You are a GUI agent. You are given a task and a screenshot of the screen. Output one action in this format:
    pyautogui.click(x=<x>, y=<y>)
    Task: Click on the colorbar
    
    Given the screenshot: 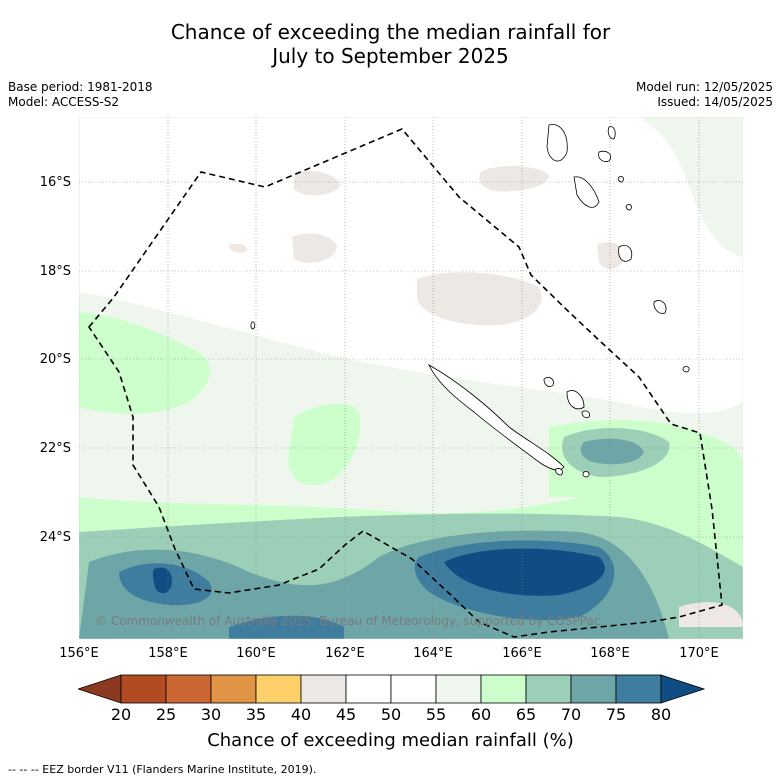 What is the action you would take?
    pyautogui.click(x=391, y=689)
    